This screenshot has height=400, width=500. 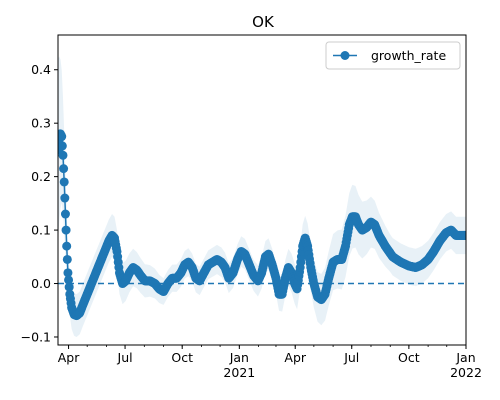 I want to click on y-tick-label: 0.0, so click(x=41, y=283).